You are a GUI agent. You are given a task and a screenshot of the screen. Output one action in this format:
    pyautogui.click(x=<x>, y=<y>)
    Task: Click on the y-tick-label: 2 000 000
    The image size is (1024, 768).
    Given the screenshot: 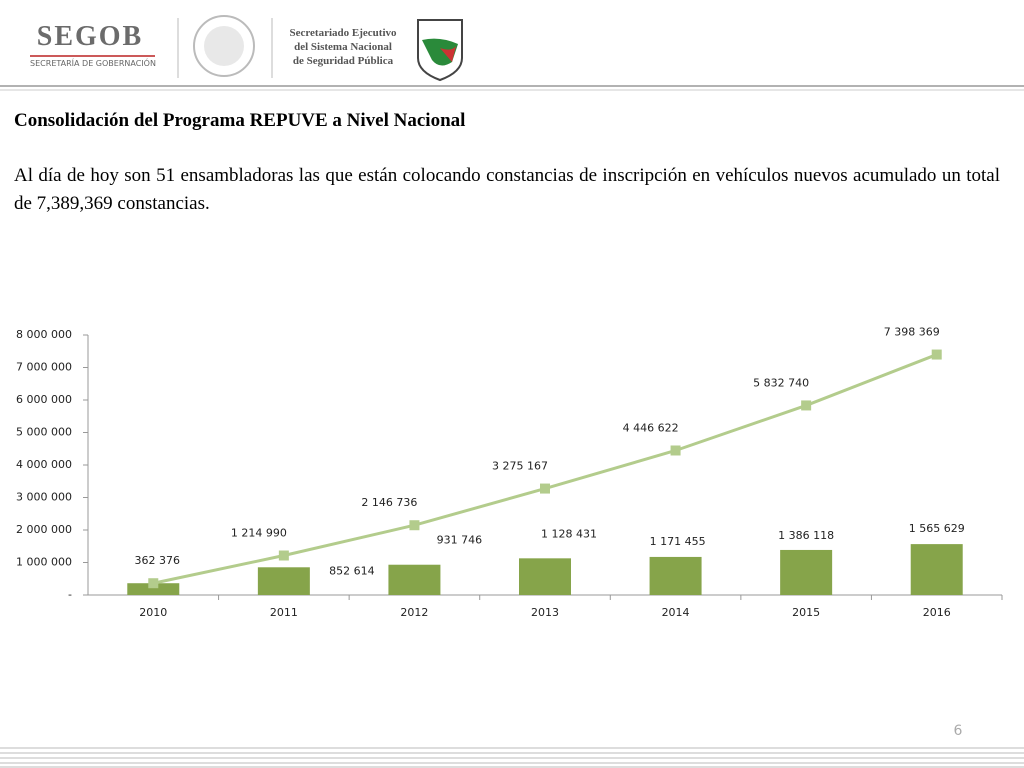 What is the action you would take?
    pyautogui.click(x=44, y=529)
    